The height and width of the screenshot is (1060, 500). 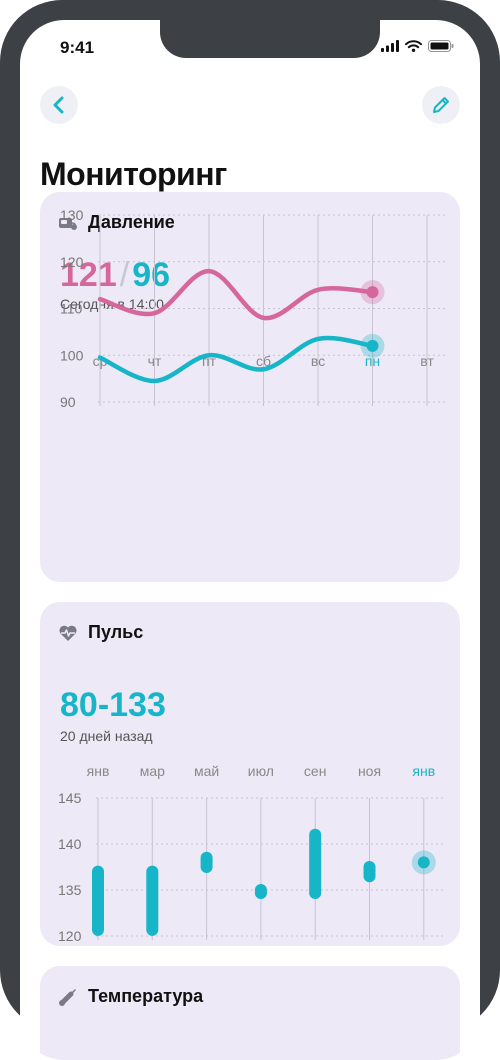 I want to click on pulse-subtitle: 20 дней назад, so click(x=106, y=736).